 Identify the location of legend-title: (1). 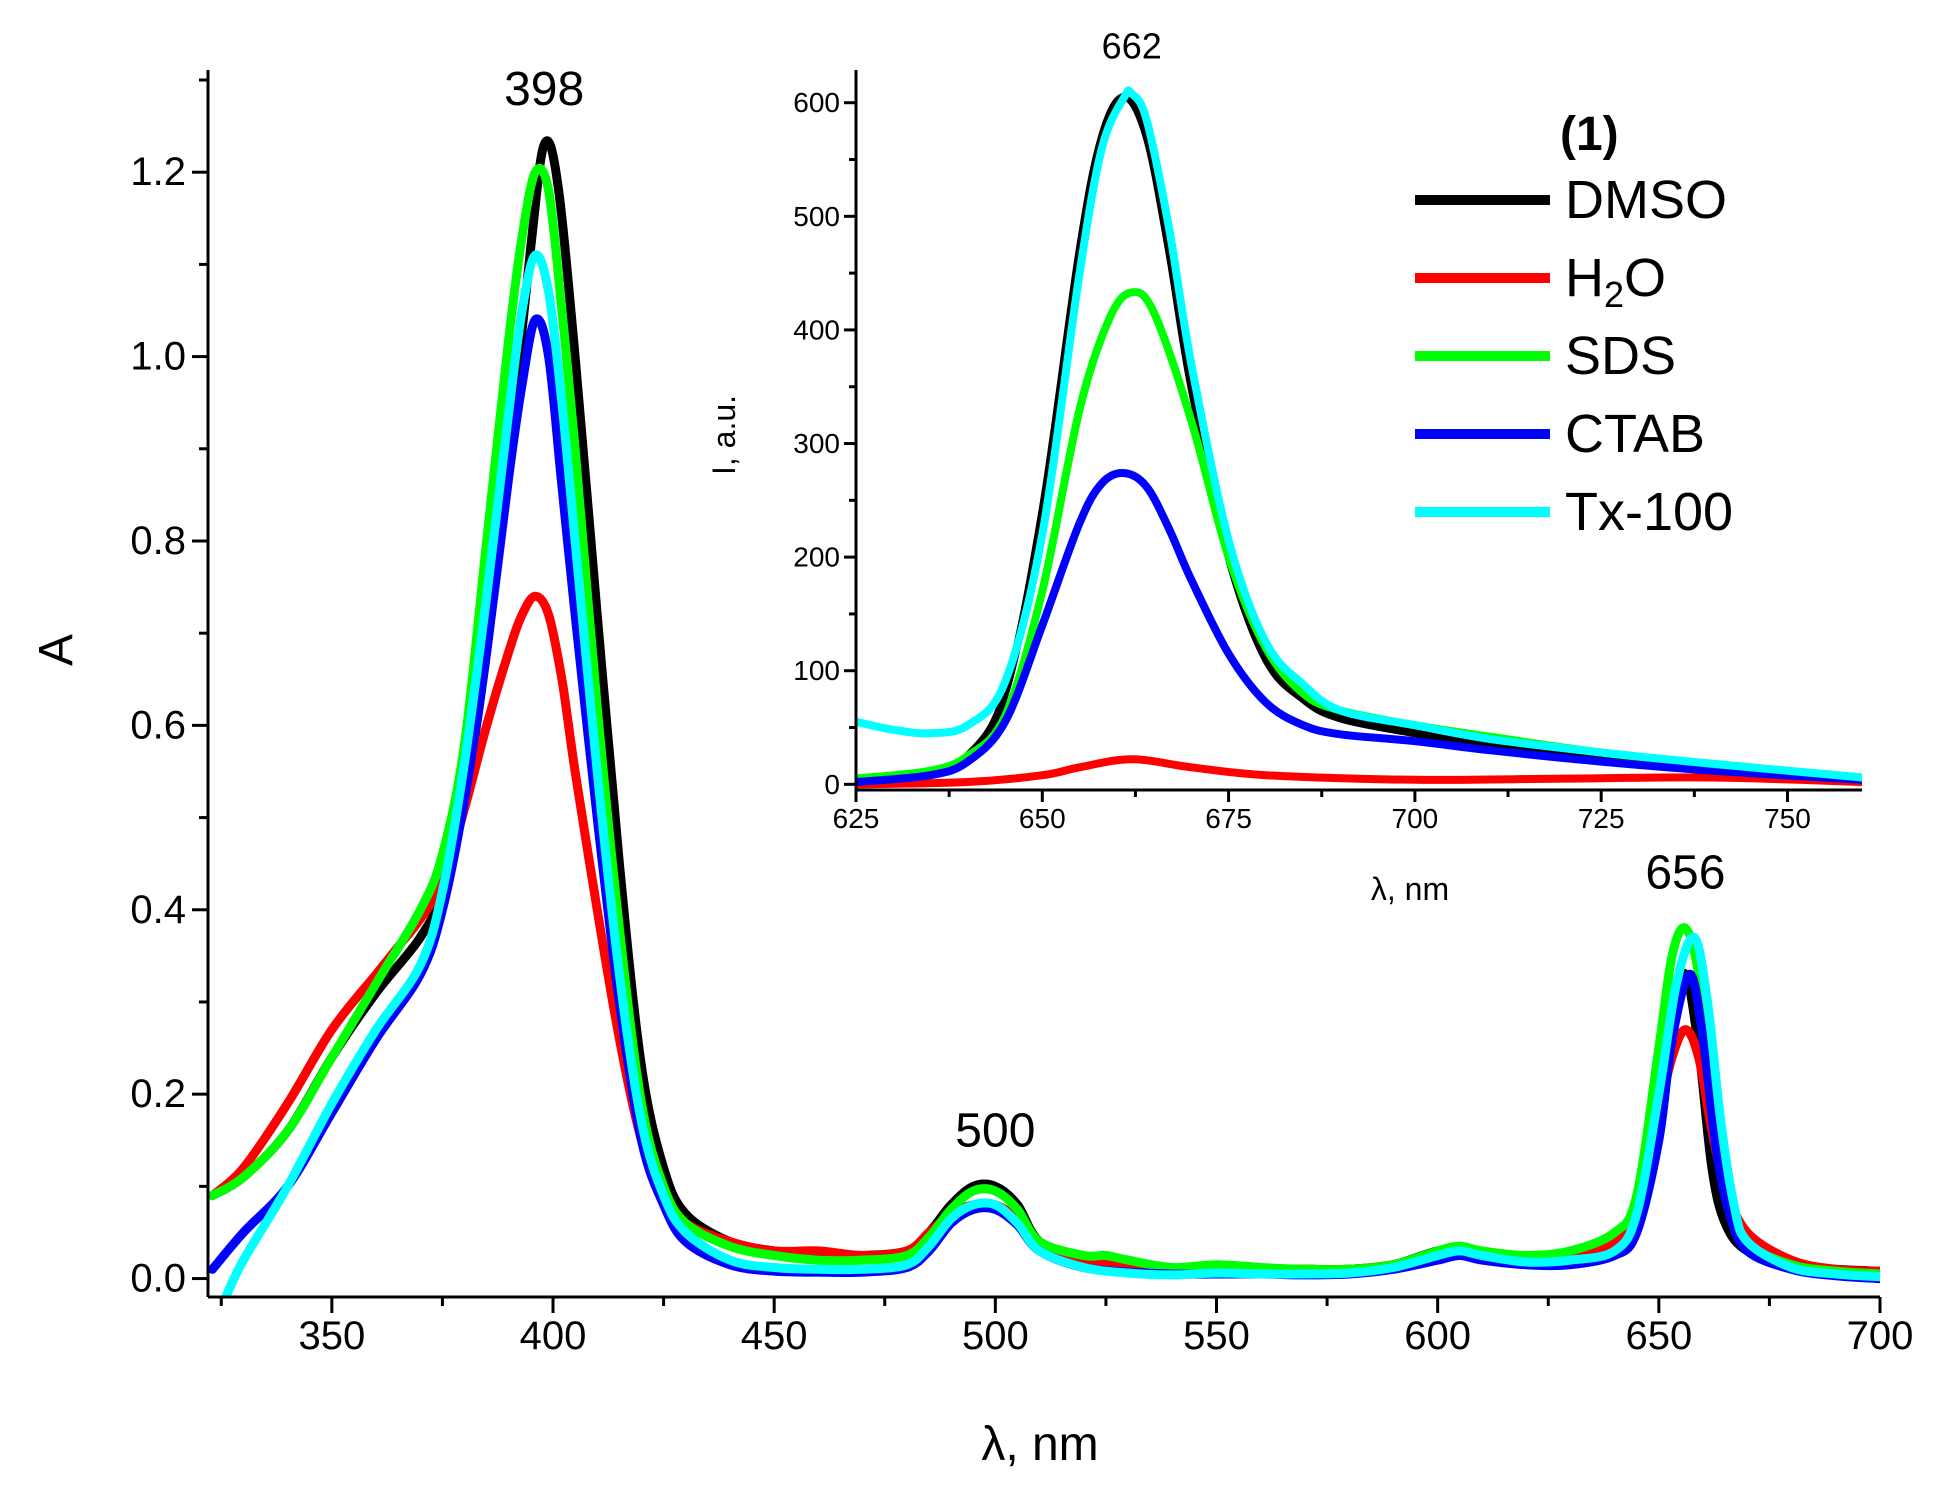
(1589, 134).